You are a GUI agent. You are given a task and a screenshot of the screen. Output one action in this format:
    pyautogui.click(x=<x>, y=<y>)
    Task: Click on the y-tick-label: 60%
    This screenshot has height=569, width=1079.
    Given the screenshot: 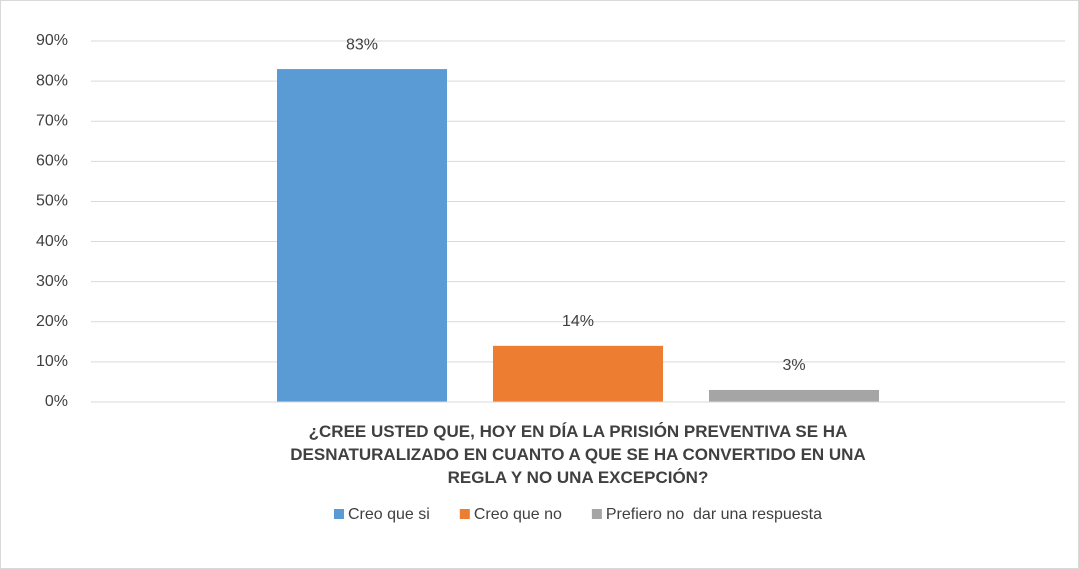 What is the action you would take?
    pyautogui.click(x=52, y=161)
    